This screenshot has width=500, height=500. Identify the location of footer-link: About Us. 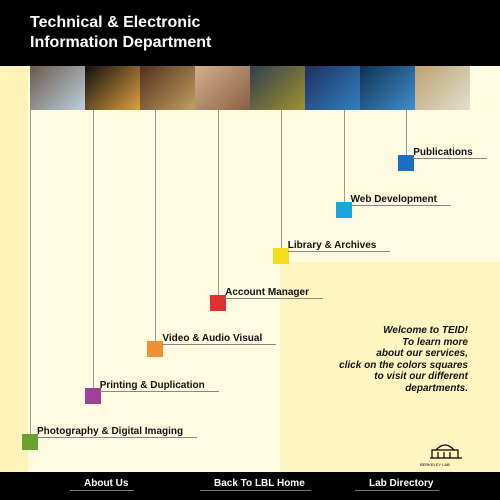
(102, 484).